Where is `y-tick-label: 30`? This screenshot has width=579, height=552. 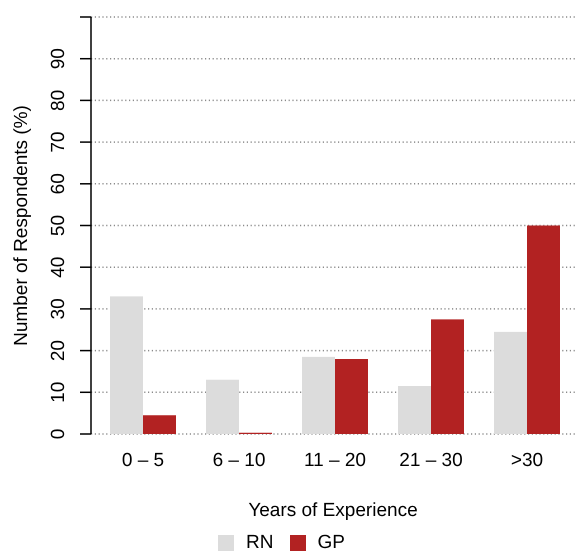
y-tick-label: 30 is located at coordinates (58, 309).